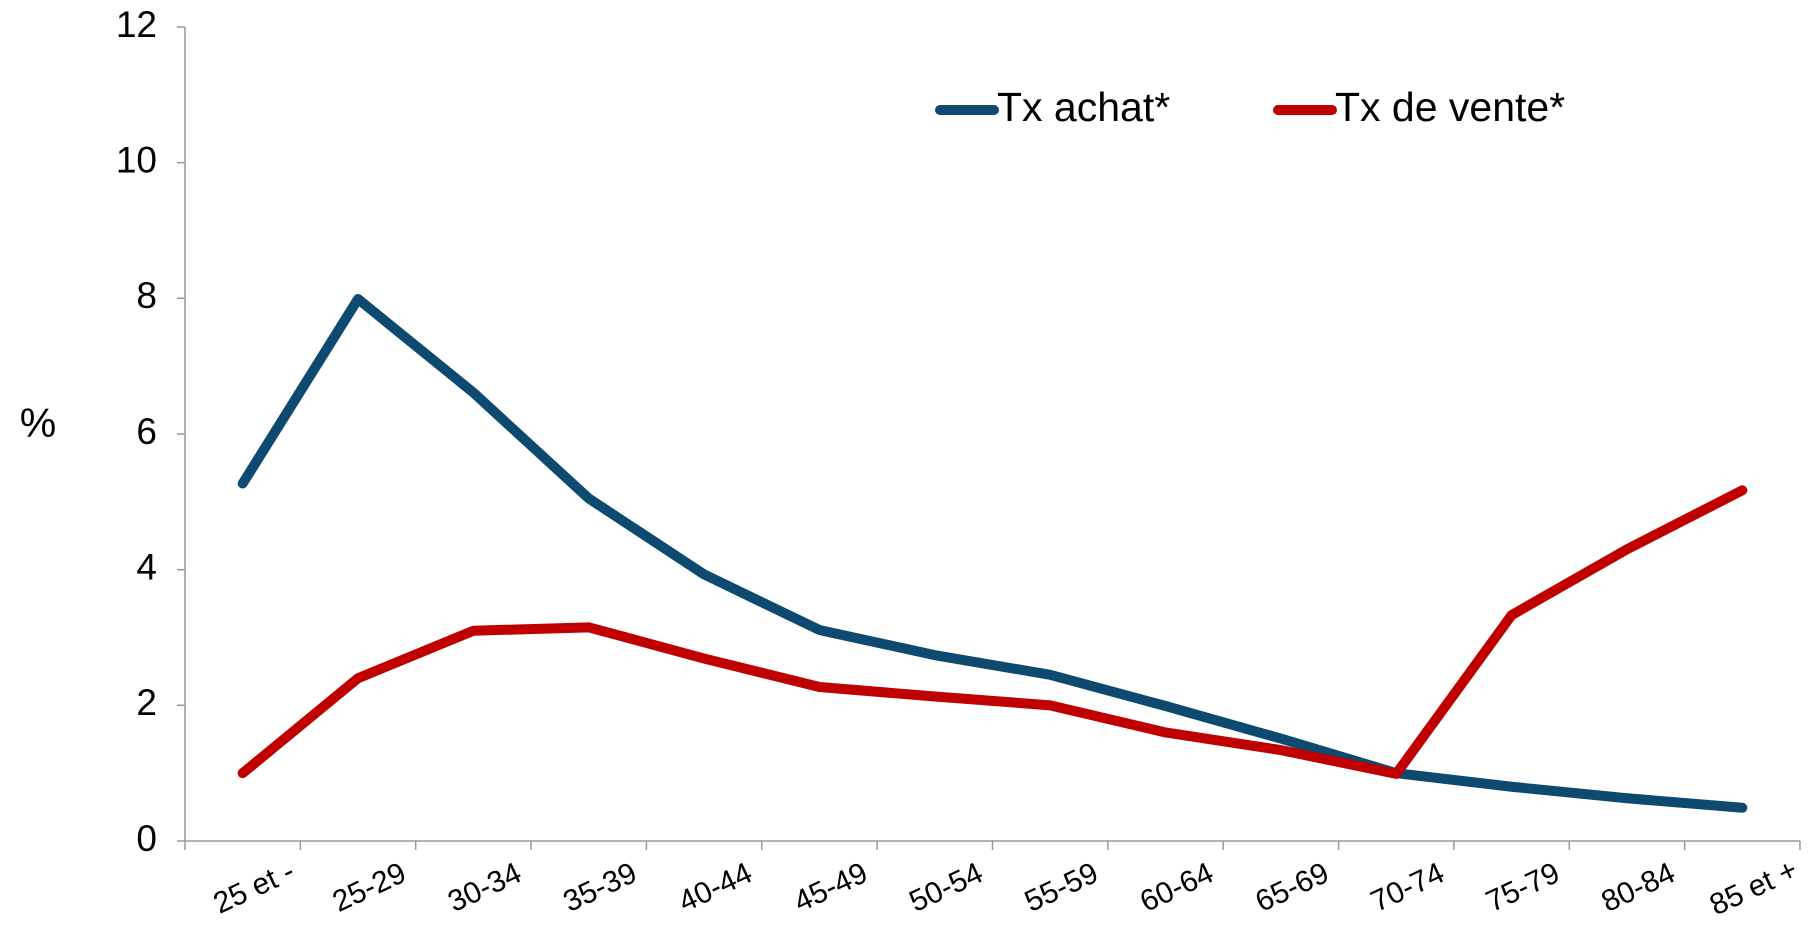 The height and width of the screenshot is (936, 1808). What do you see at coordinates (146, 838) in the screenshot?
I see `y-tick-label: 0` at bounding box center [146, 838].